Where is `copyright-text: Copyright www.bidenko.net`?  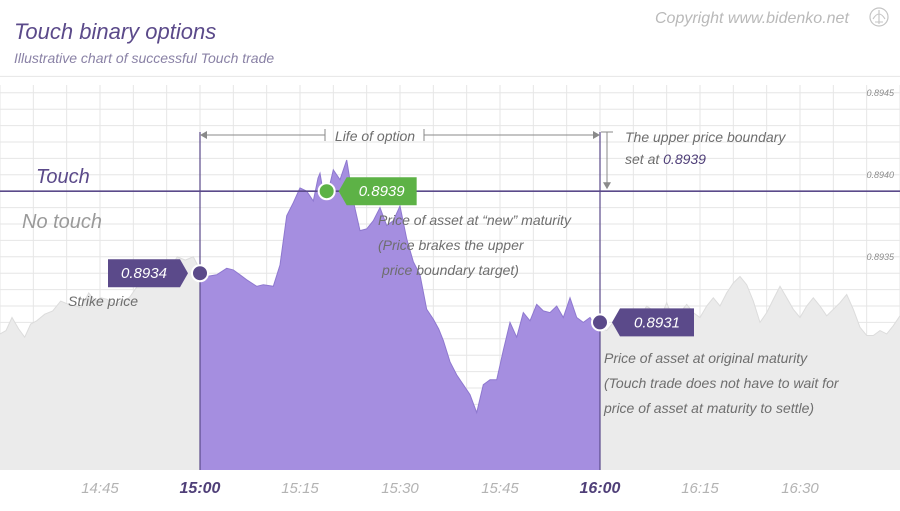 copyright-text: Copyright www.bidenko.net is located at coordinates (752, 18).